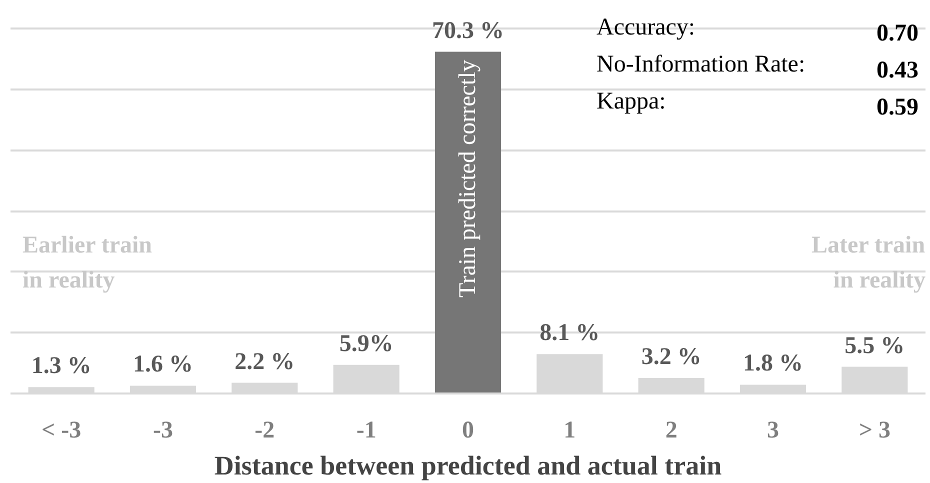 Image resolution: width=930 pixels, height=483 pixels. What do you see at coordinates (468, 431) in the screenshot?
I see `x-tick-label: 0` at bounding box center [468, 431].